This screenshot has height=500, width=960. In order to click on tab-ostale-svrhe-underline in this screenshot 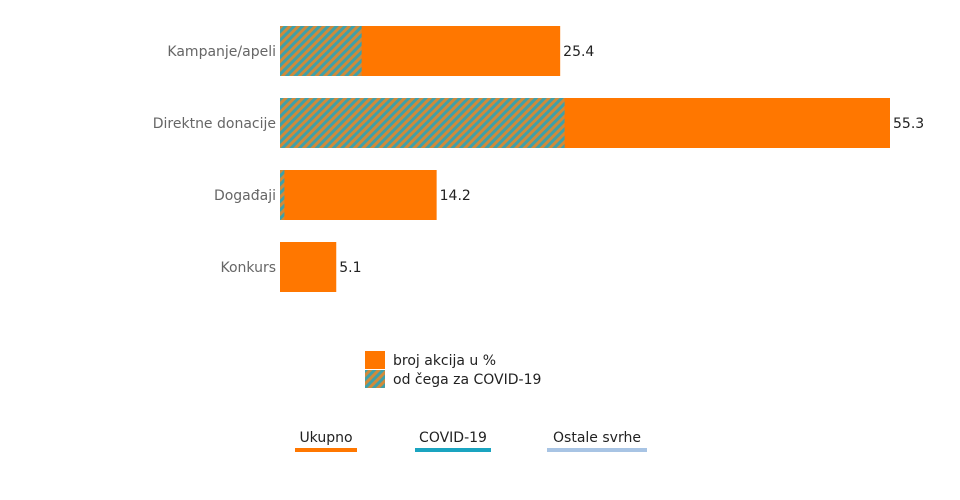, I will do `click(597, 450)`.